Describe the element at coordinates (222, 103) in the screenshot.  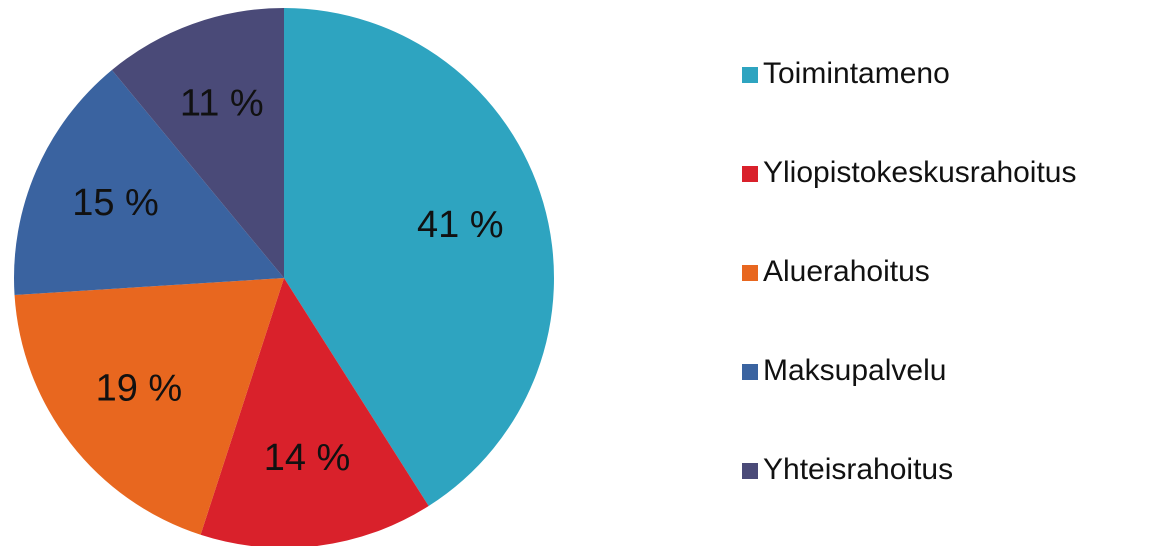
I see `slice-label: 11 %` at that location.